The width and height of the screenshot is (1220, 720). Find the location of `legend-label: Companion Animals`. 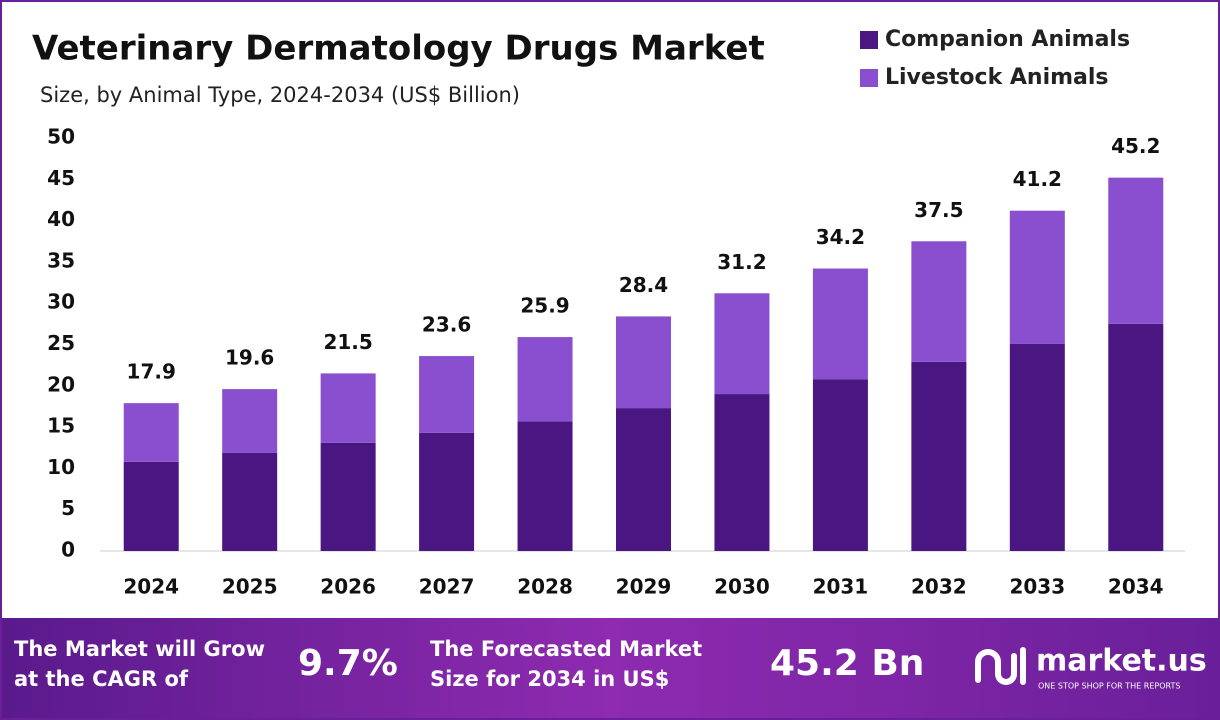

legend-label: Companion Animals is located at coordinates (1007, 39).